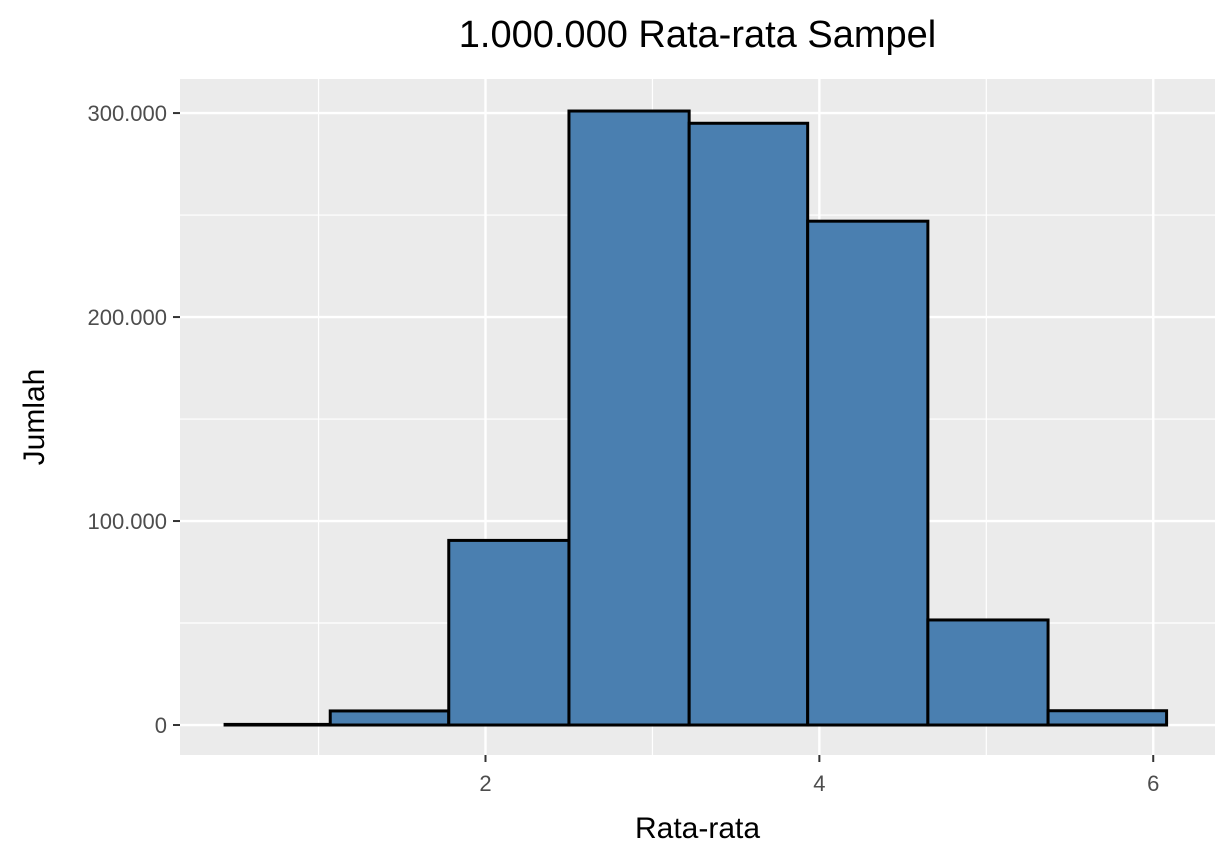 The width and height of the screenshot is (1232, 864). I want to click on y-axis-title: Jumlah, so click(34, 417).